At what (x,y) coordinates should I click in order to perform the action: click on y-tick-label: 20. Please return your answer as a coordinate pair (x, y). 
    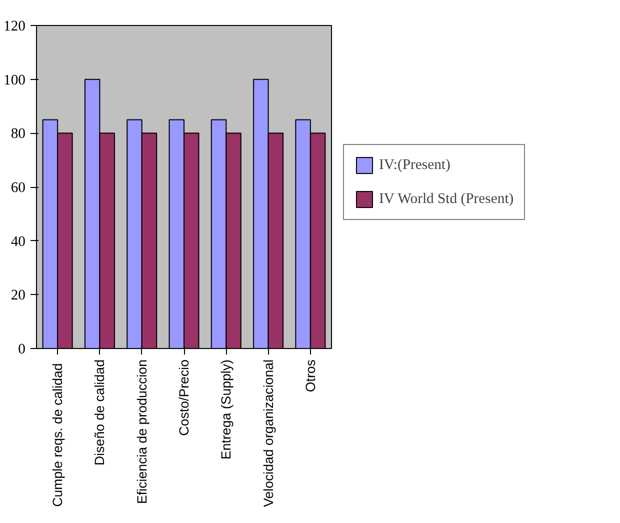
    Looking at the image, I should click on (18, 296).